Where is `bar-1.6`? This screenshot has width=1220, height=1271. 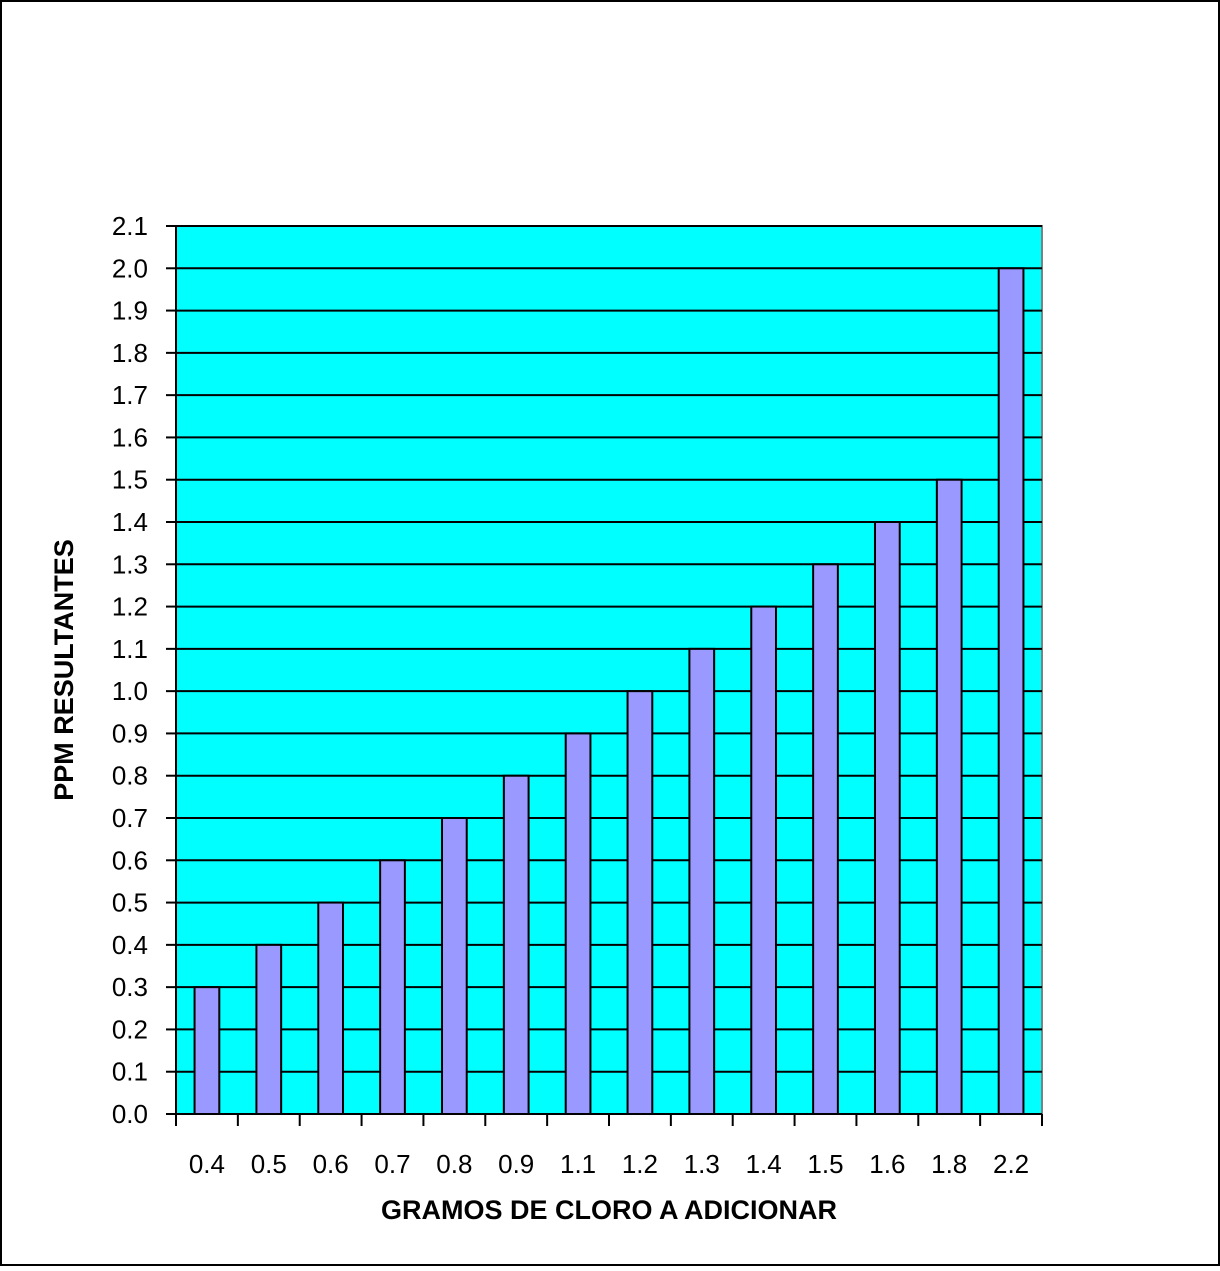 bar-1.6 is located at coordinates (887, 818).